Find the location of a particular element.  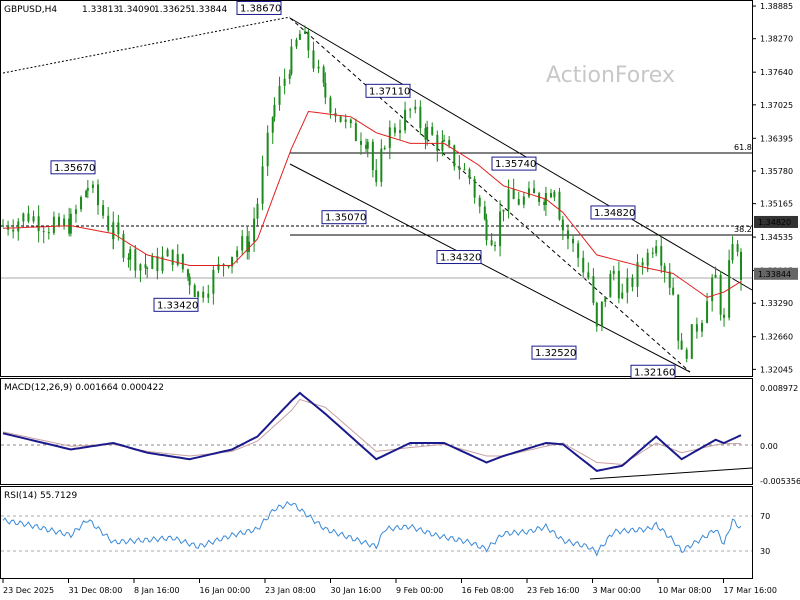

ohlc-open: 1.33813 is located at coordinates (100, 10).